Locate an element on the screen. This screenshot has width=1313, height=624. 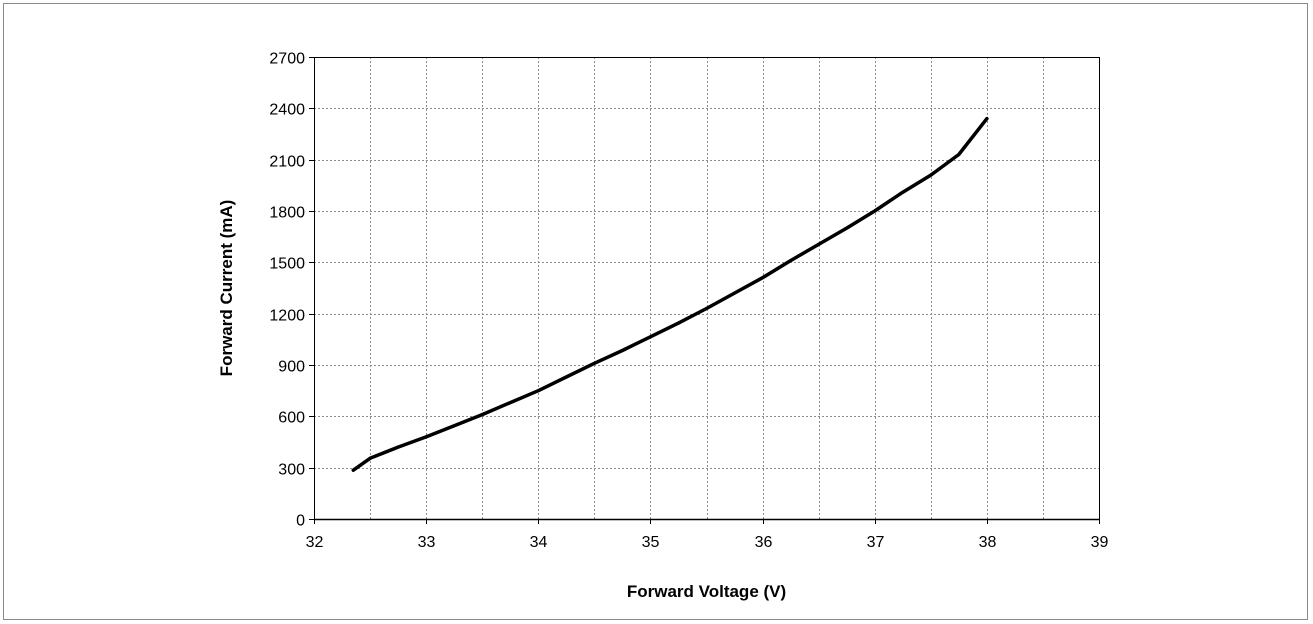
y-tick-label: 0 is located at coordinates (300, 521).